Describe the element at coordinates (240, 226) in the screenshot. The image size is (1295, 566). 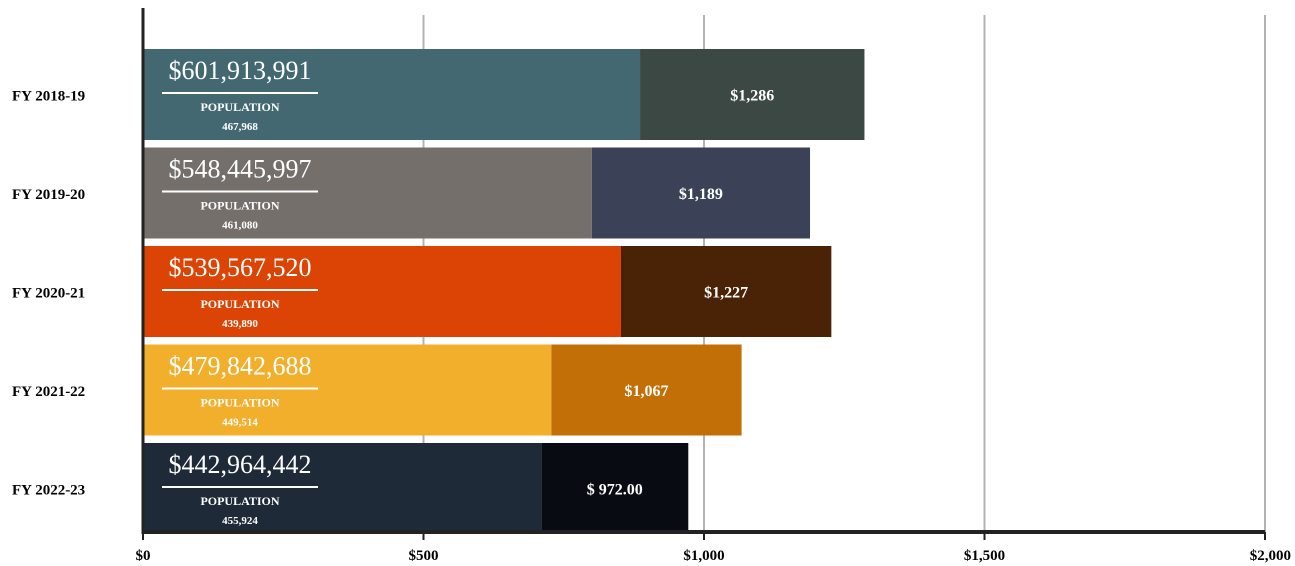
I see `population-value: 461,080` at that location.